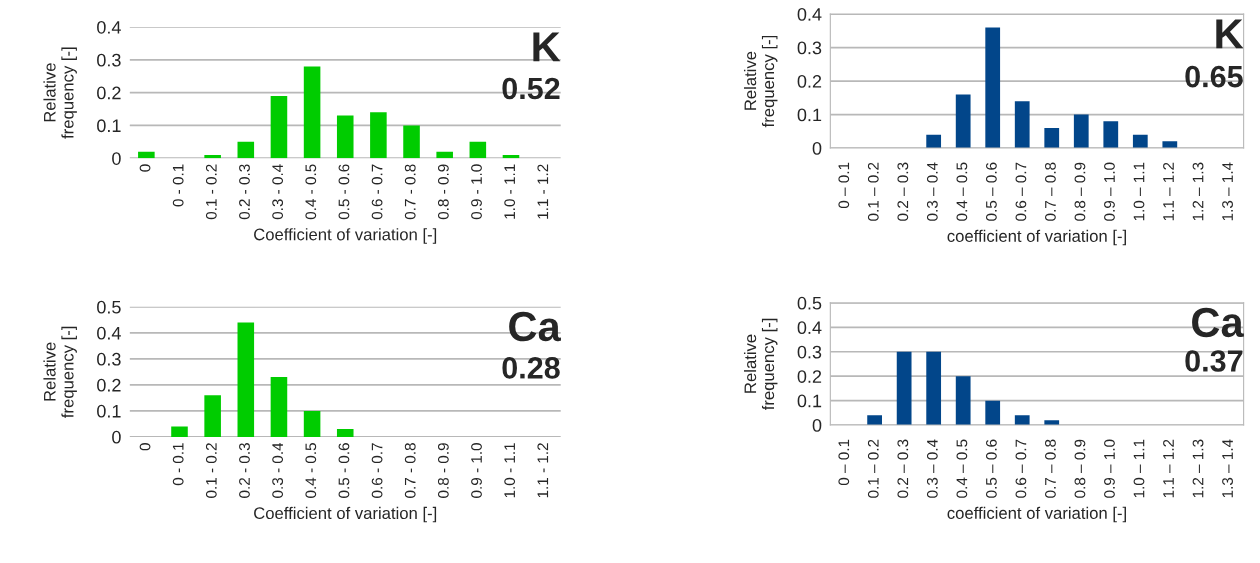  Describe the element at coordinates (244, 470) in the screenshot. I see `x-tick-label: 0.2 - 0.3` at that location.